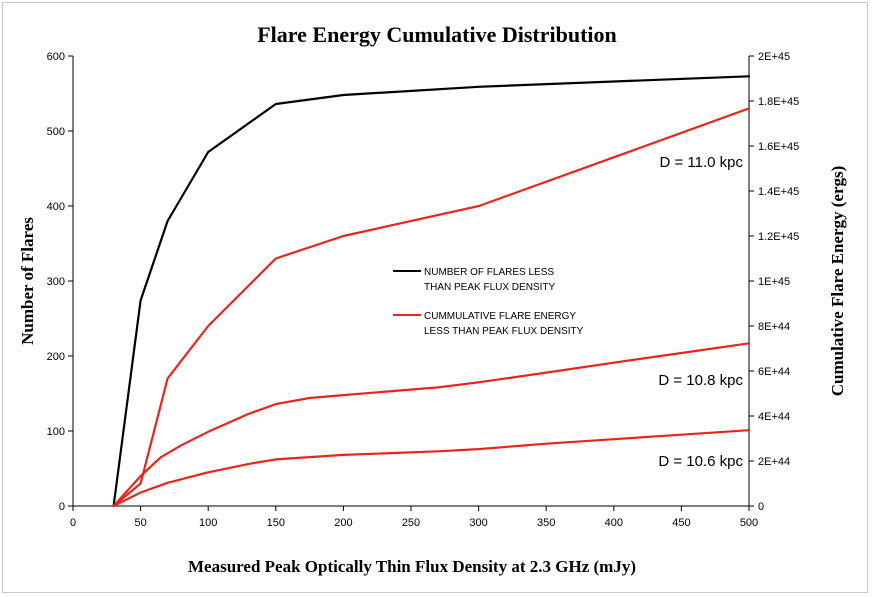  Describe the element at coordinates (778, 102) in the screenshot. I see `y2-tick-label: 1.8E+45` at that location.